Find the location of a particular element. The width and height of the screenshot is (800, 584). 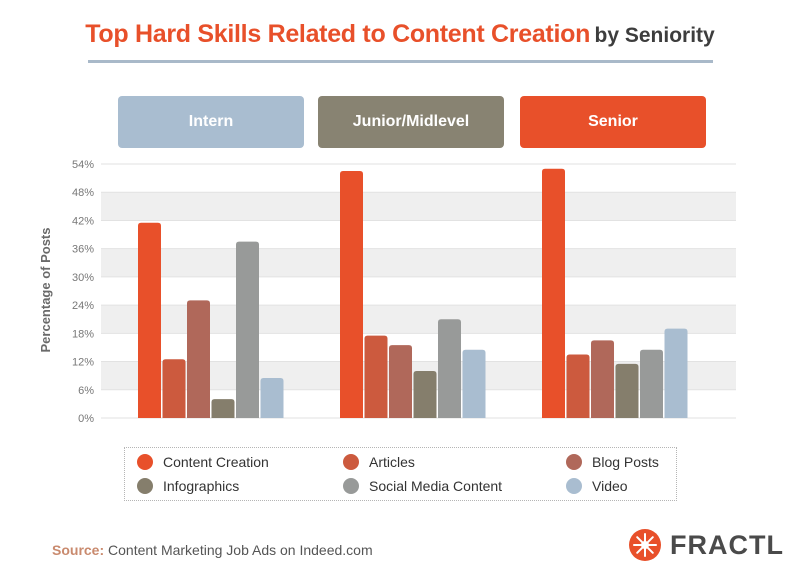

legend-item-articles: Articles is located at coordinates (379, 462).